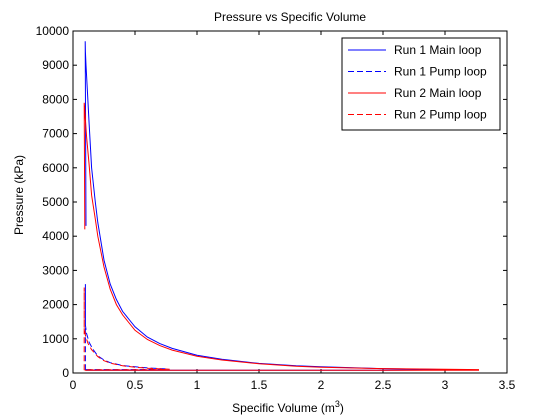 The image size is (560, 420). What do you see at coordinates (135, 385) in the screenshot?
I see `x-tick-label: 0.5` at bounding box center [135, 385].